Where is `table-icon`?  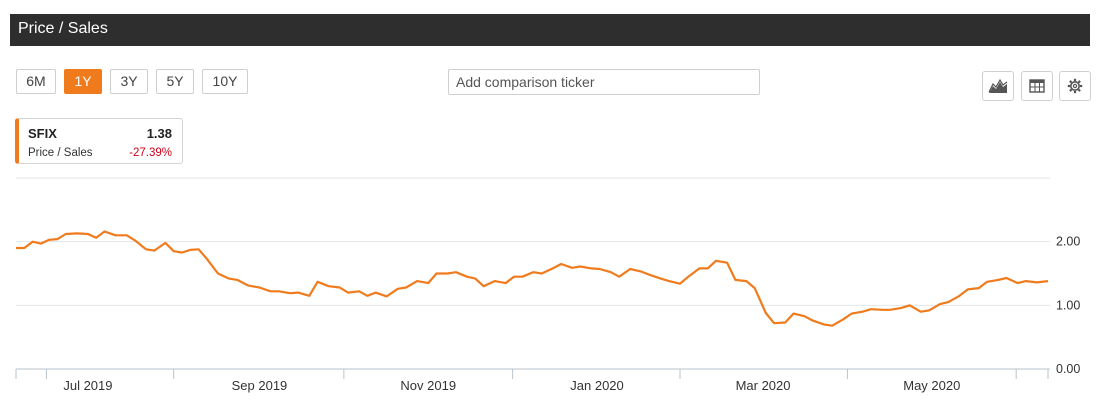 table-icon is located at coordinates (1037, 86).